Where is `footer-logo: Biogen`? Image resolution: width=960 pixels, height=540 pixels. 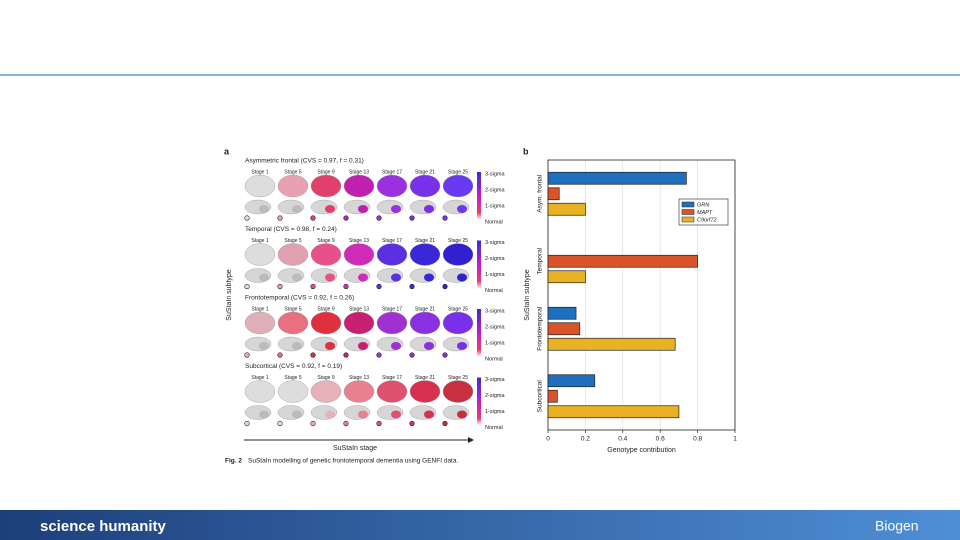 footer-logo: Biogen is located at coordinates (897, 526).